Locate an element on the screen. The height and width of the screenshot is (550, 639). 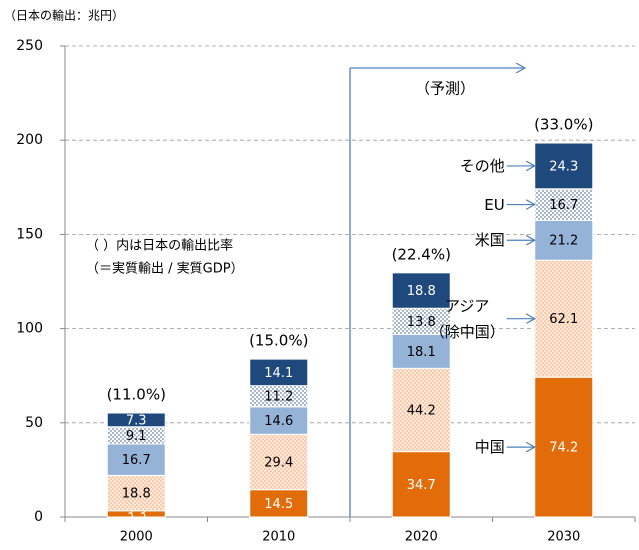
data-label: 9.1 is located at coordinates (136, 436).